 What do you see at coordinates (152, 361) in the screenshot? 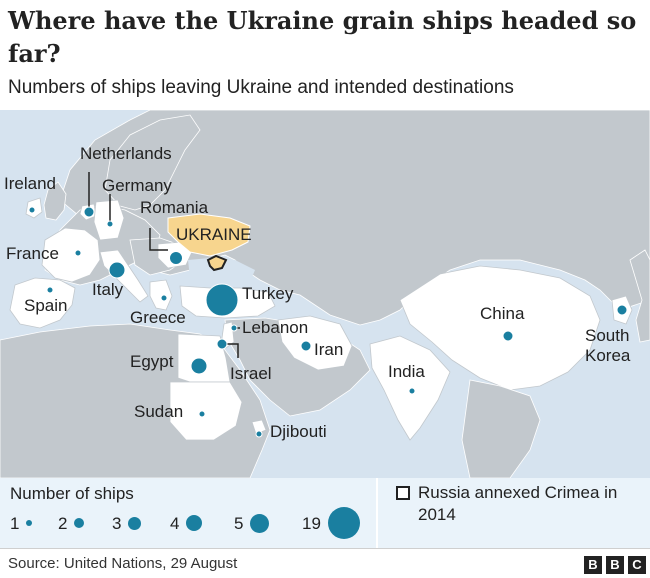
I see `label-egypt: Egypt` at bounding box center [152, 361].